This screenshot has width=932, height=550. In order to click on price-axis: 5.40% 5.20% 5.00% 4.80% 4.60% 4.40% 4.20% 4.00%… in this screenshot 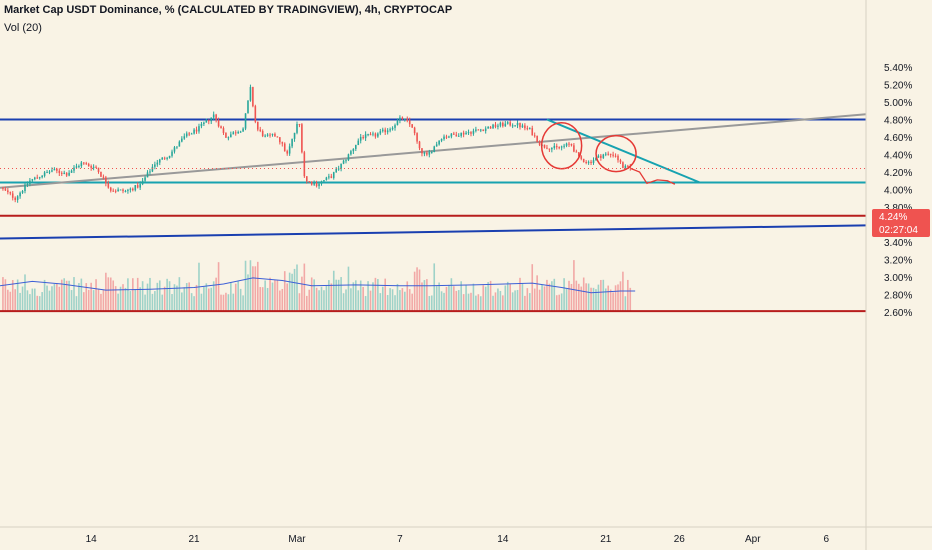, I will do `click(898, 191)`.